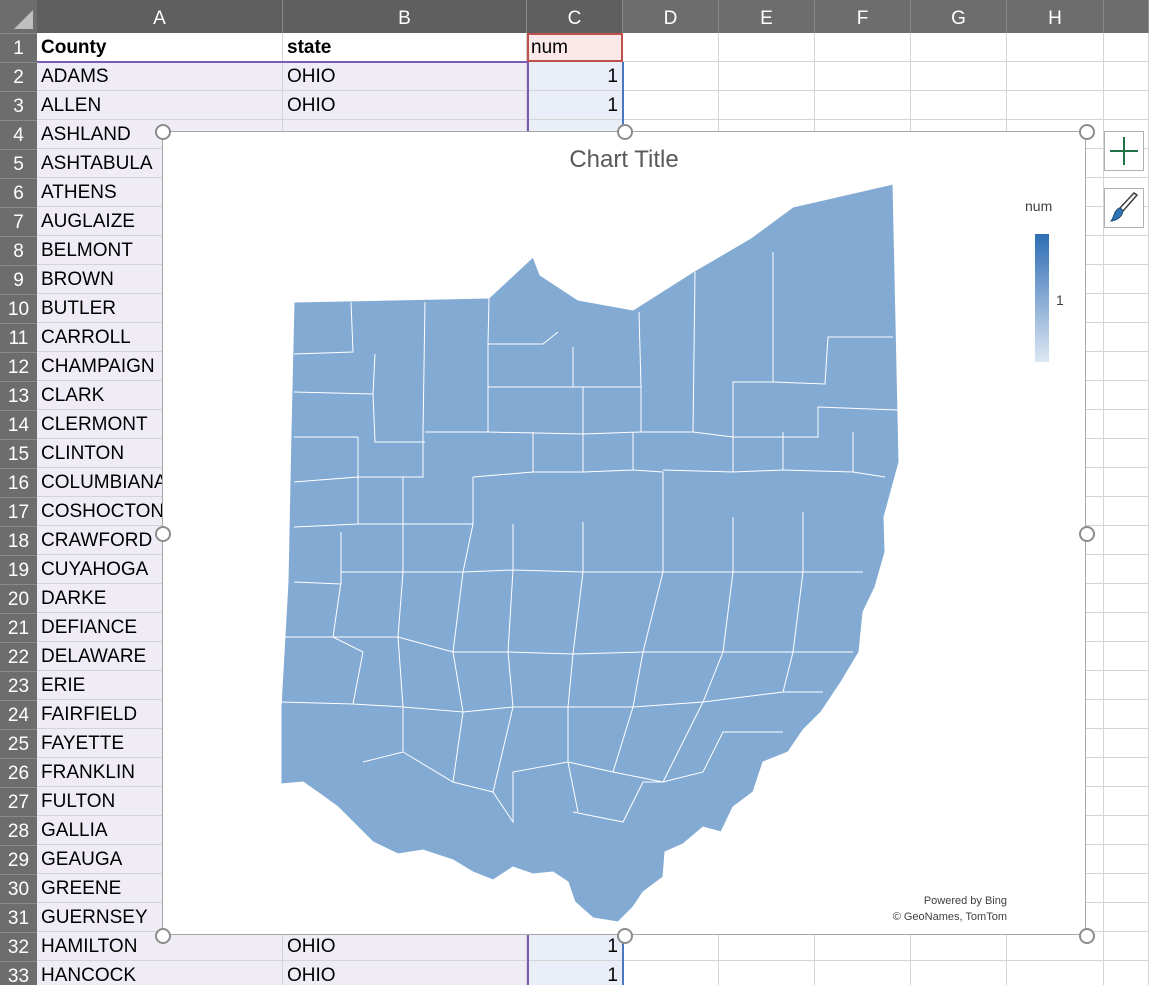 The height and width of the screenshot is (985, 1149). Describe the element at coordinates (18, 569) in the screenshot. I see `row-header-19: 19` at that location.